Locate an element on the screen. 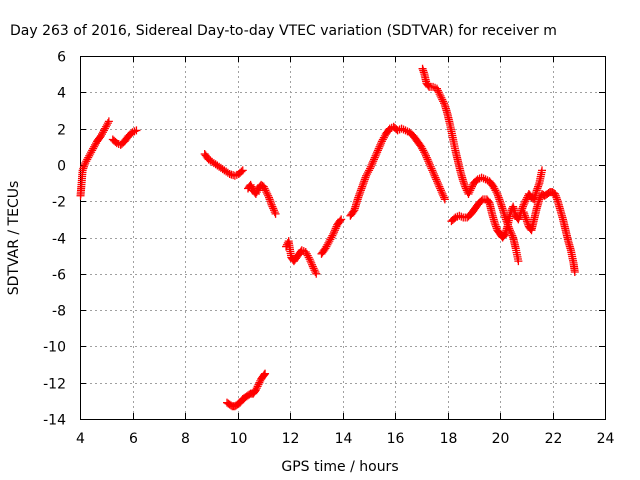 Image resolution: width=640 pixels, height=480 pixels. y-tick-label: -8 is located at coordinates (59, 312).